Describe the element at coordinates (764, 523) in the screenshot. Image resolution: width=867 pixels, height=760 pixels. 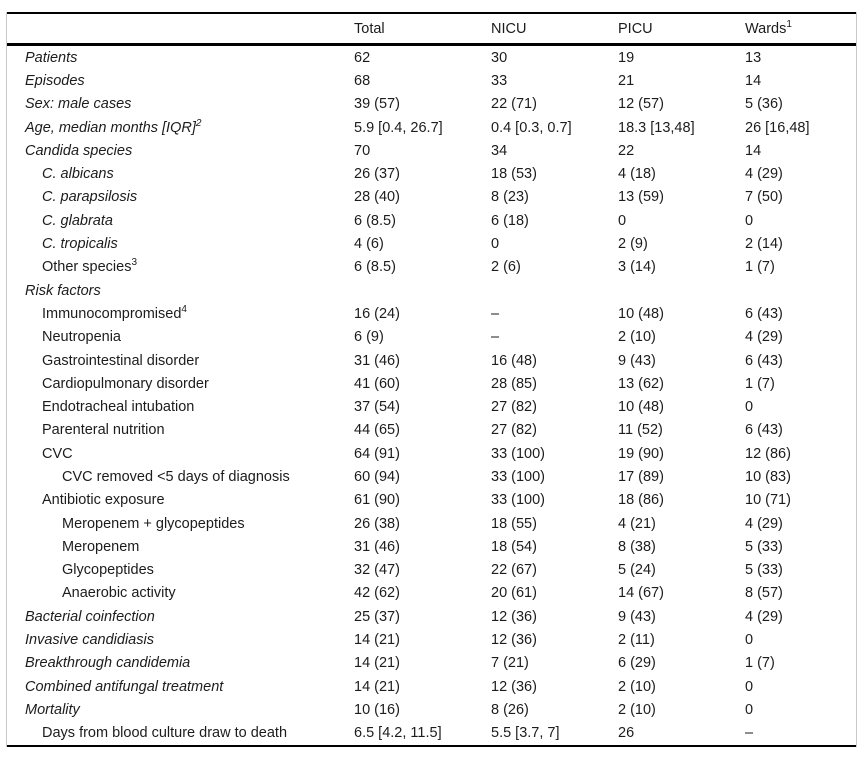
I see `value-cell: 4 (29)` at that location.